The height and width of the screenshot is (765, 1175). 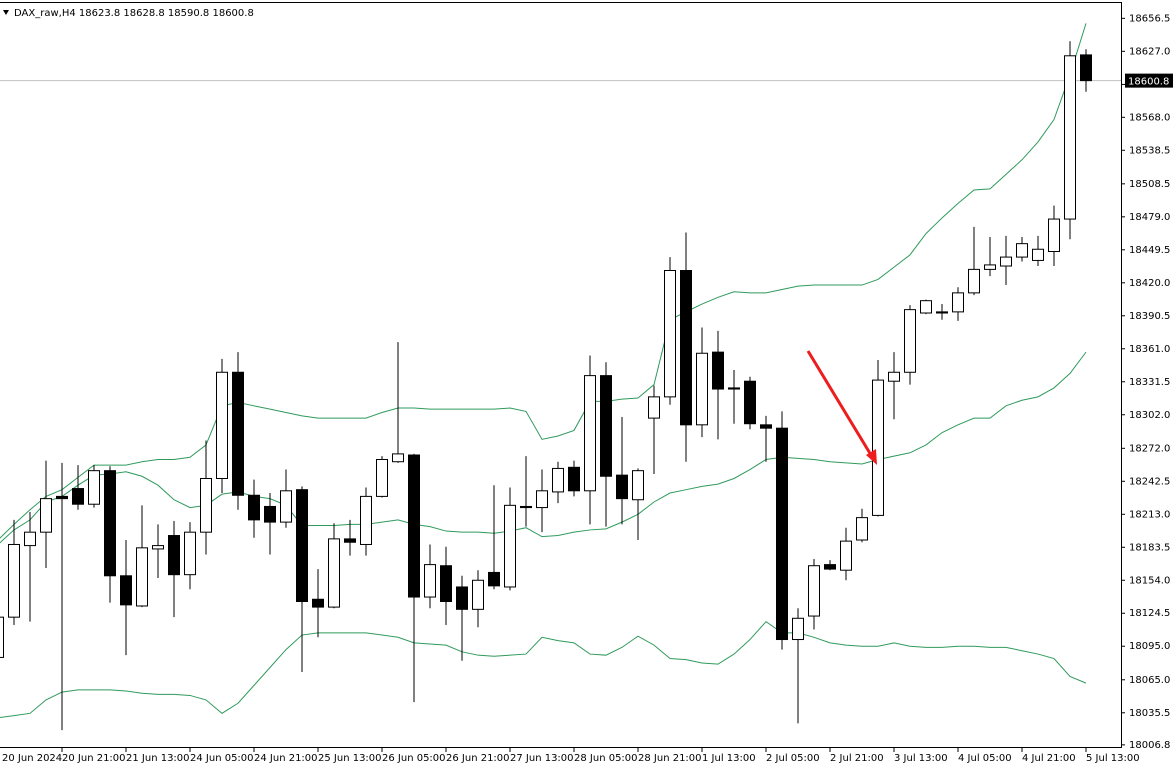 What do you see at coordinates (606, 758) in the screenshot?
I see `x-tick-label: 28 Jun 05:00` at bounding box center [606, 758].